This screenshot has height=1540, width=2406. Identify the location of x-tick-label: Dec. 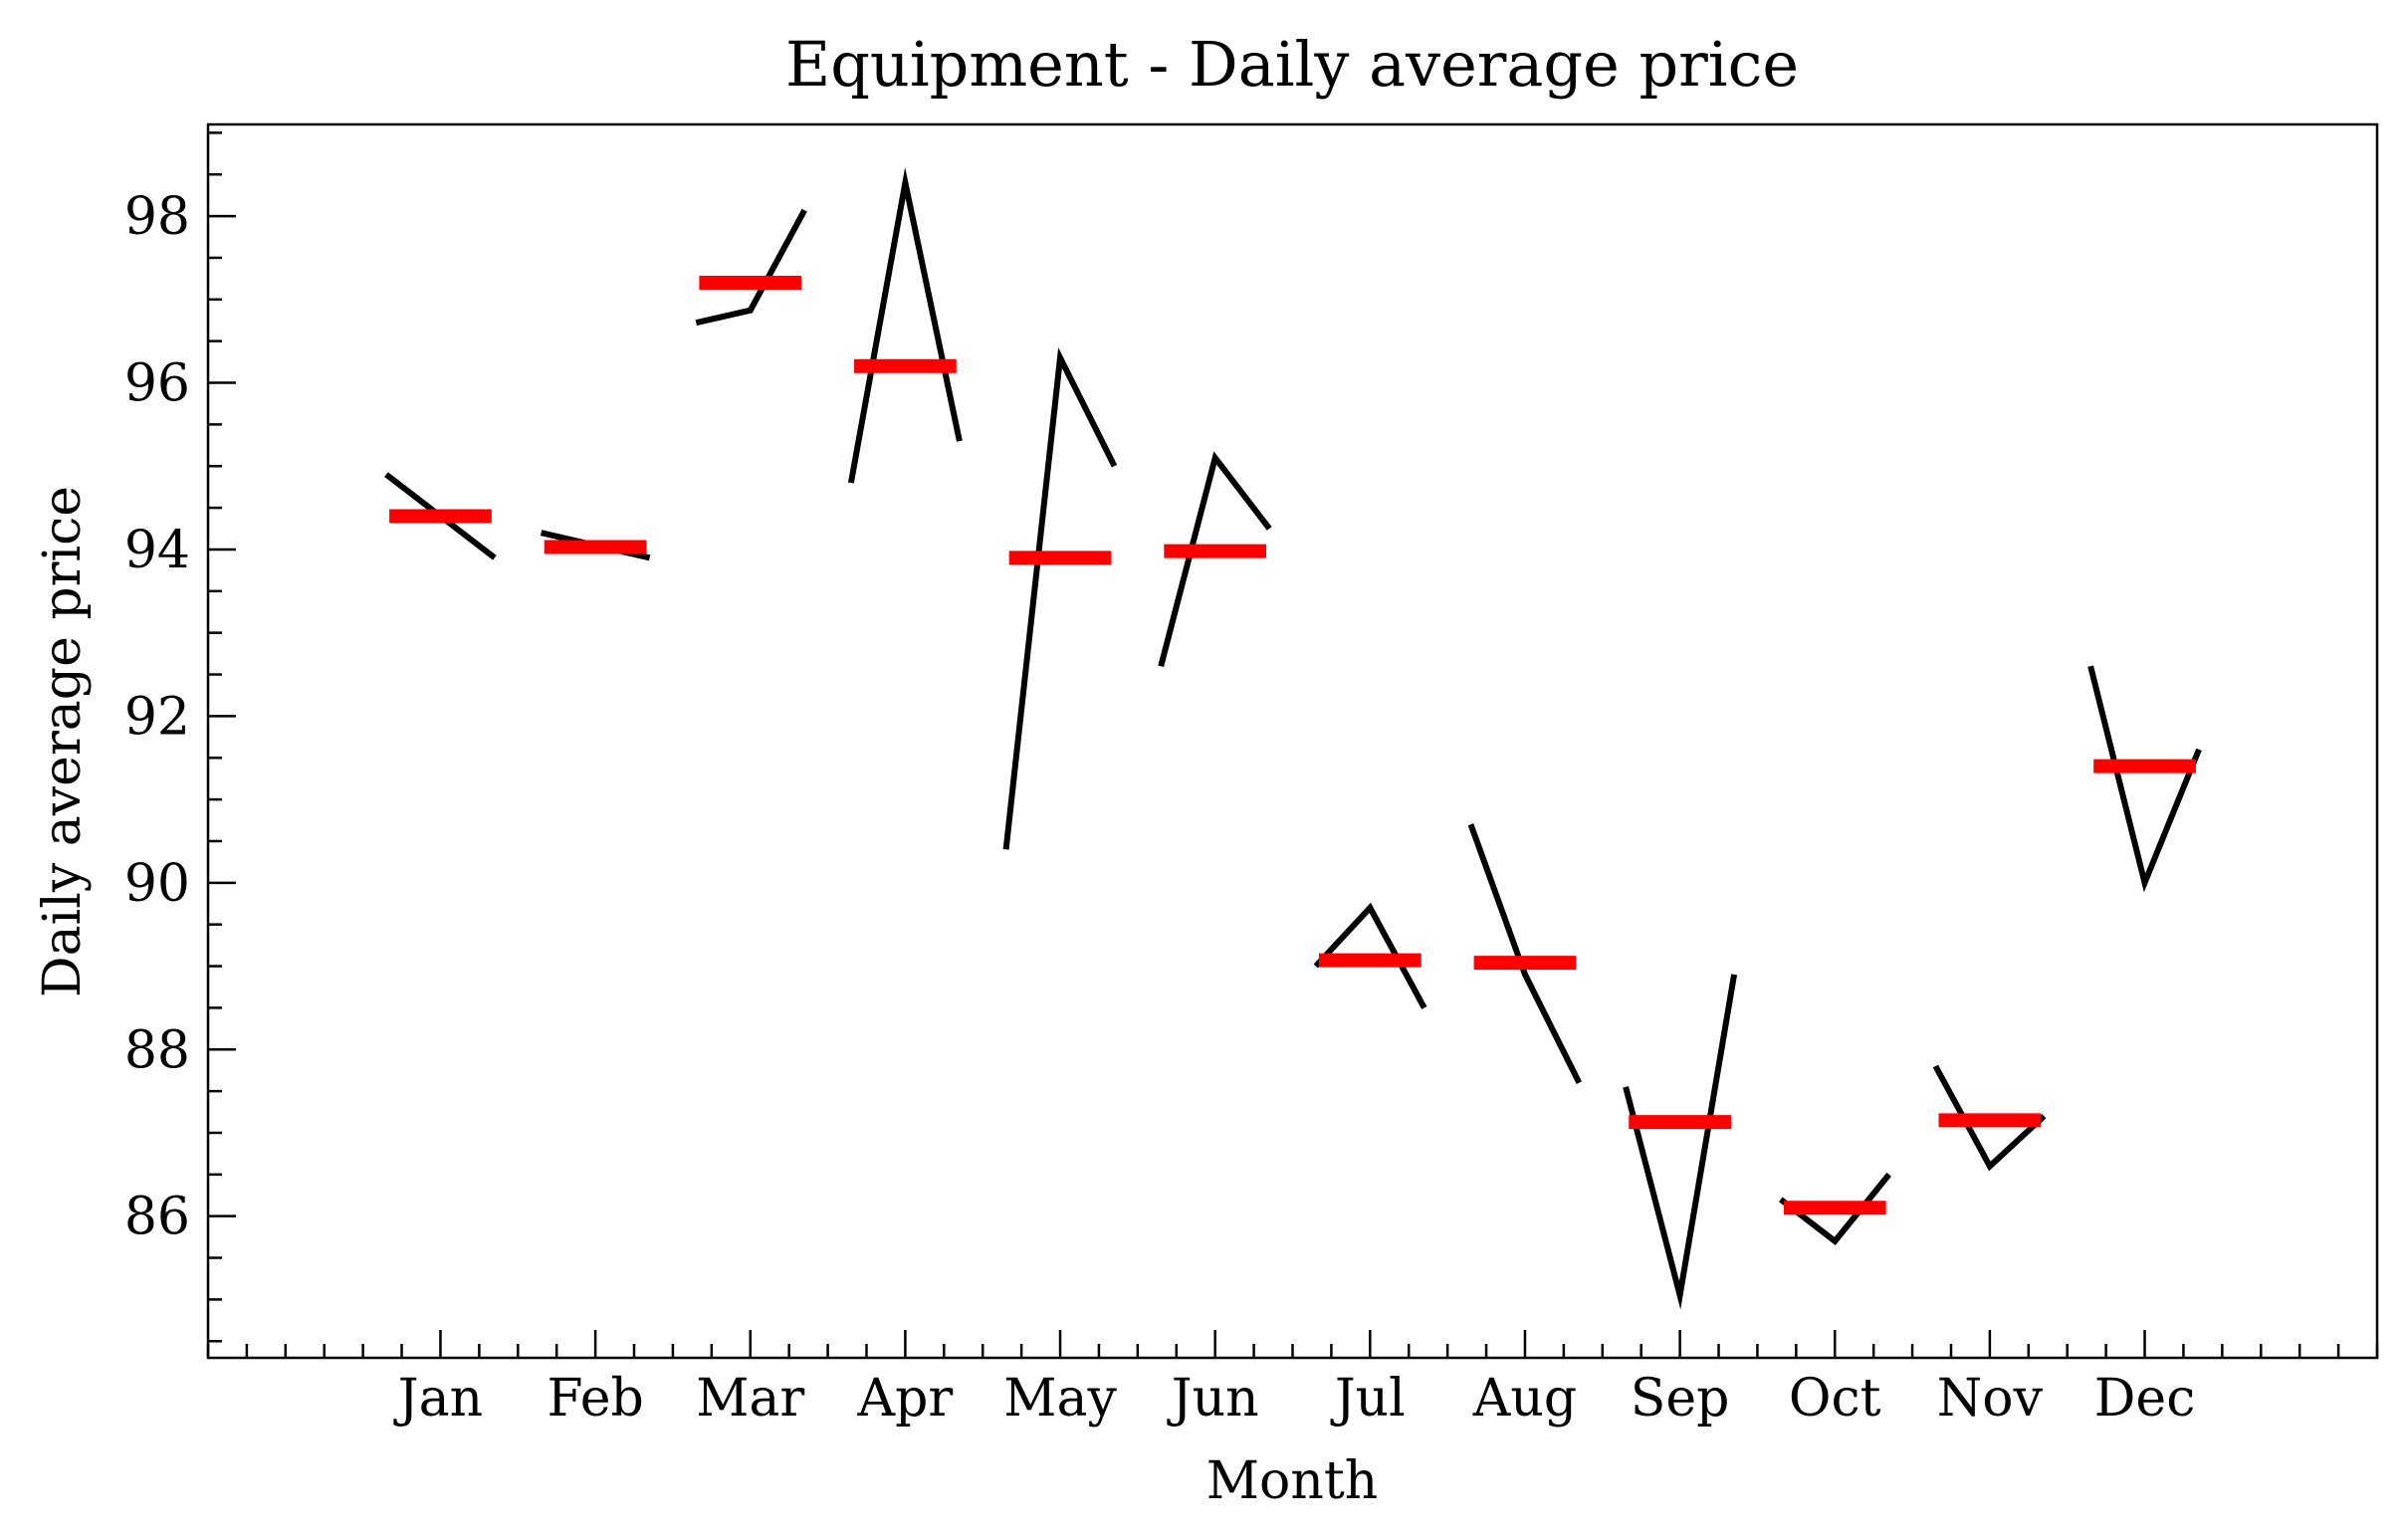
(2145, 1399).